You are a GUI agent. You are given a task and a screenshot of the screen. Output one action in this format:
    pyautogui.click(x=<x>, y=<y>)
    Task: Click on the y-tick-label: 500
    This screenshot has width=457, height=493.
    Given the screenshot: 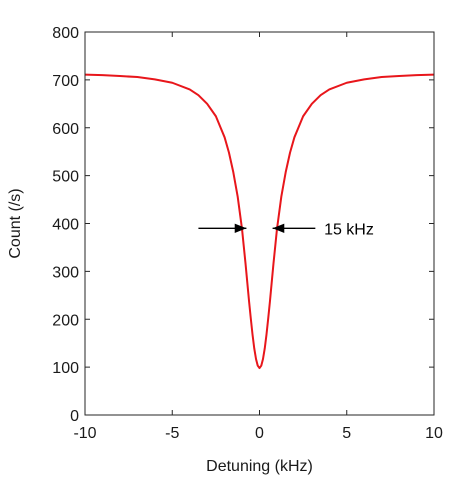 What is the action you would take?
    pyautogui.click(x=65, y=177)
    